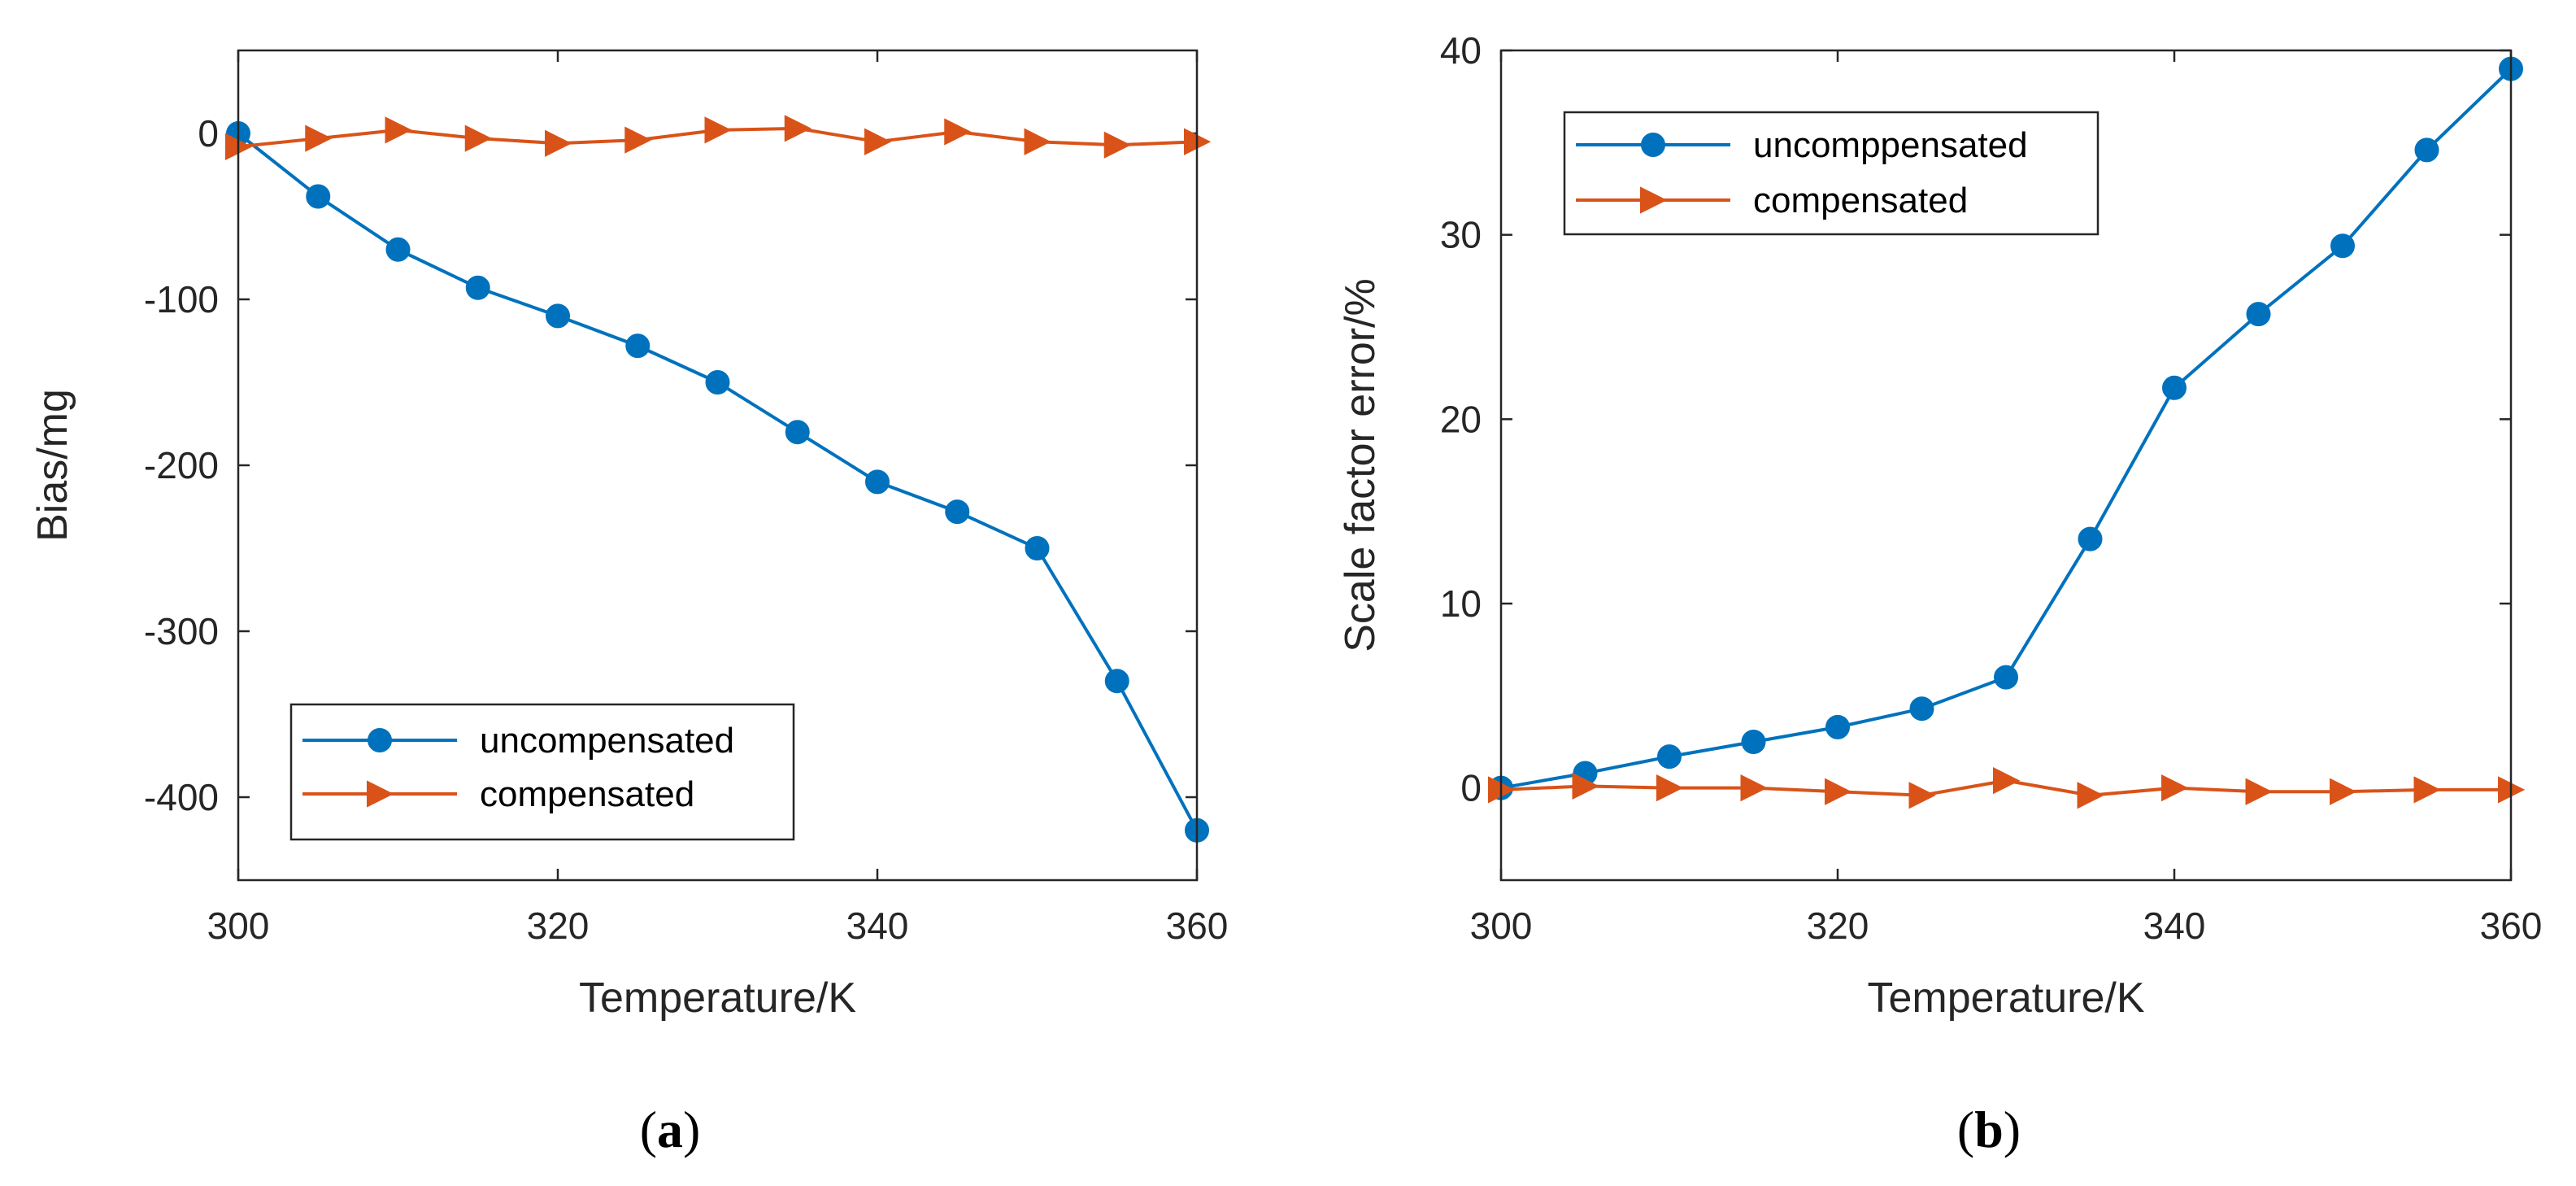 This screenshot has width=2576, height=1186. I want to click on panel-label: (a), so click(671, 1129).